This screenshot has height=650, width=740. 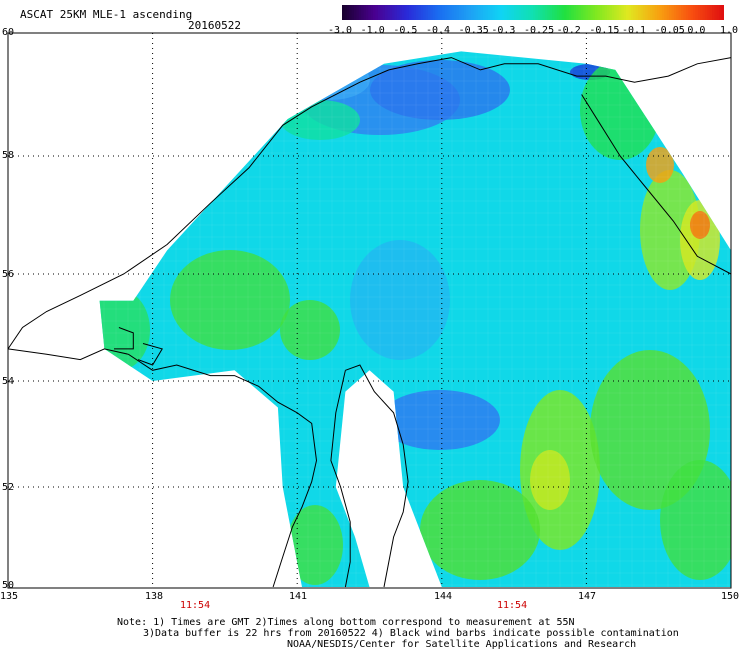 I want to click on colorbar-swatches, so click(x=533, y=12).